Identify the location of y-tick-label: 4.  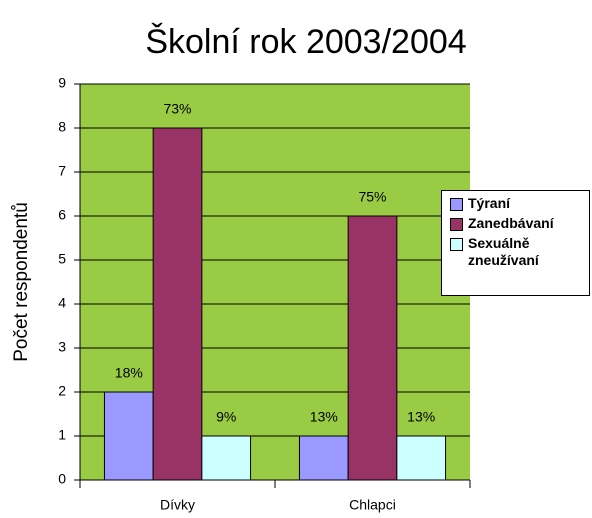
(62, 303).